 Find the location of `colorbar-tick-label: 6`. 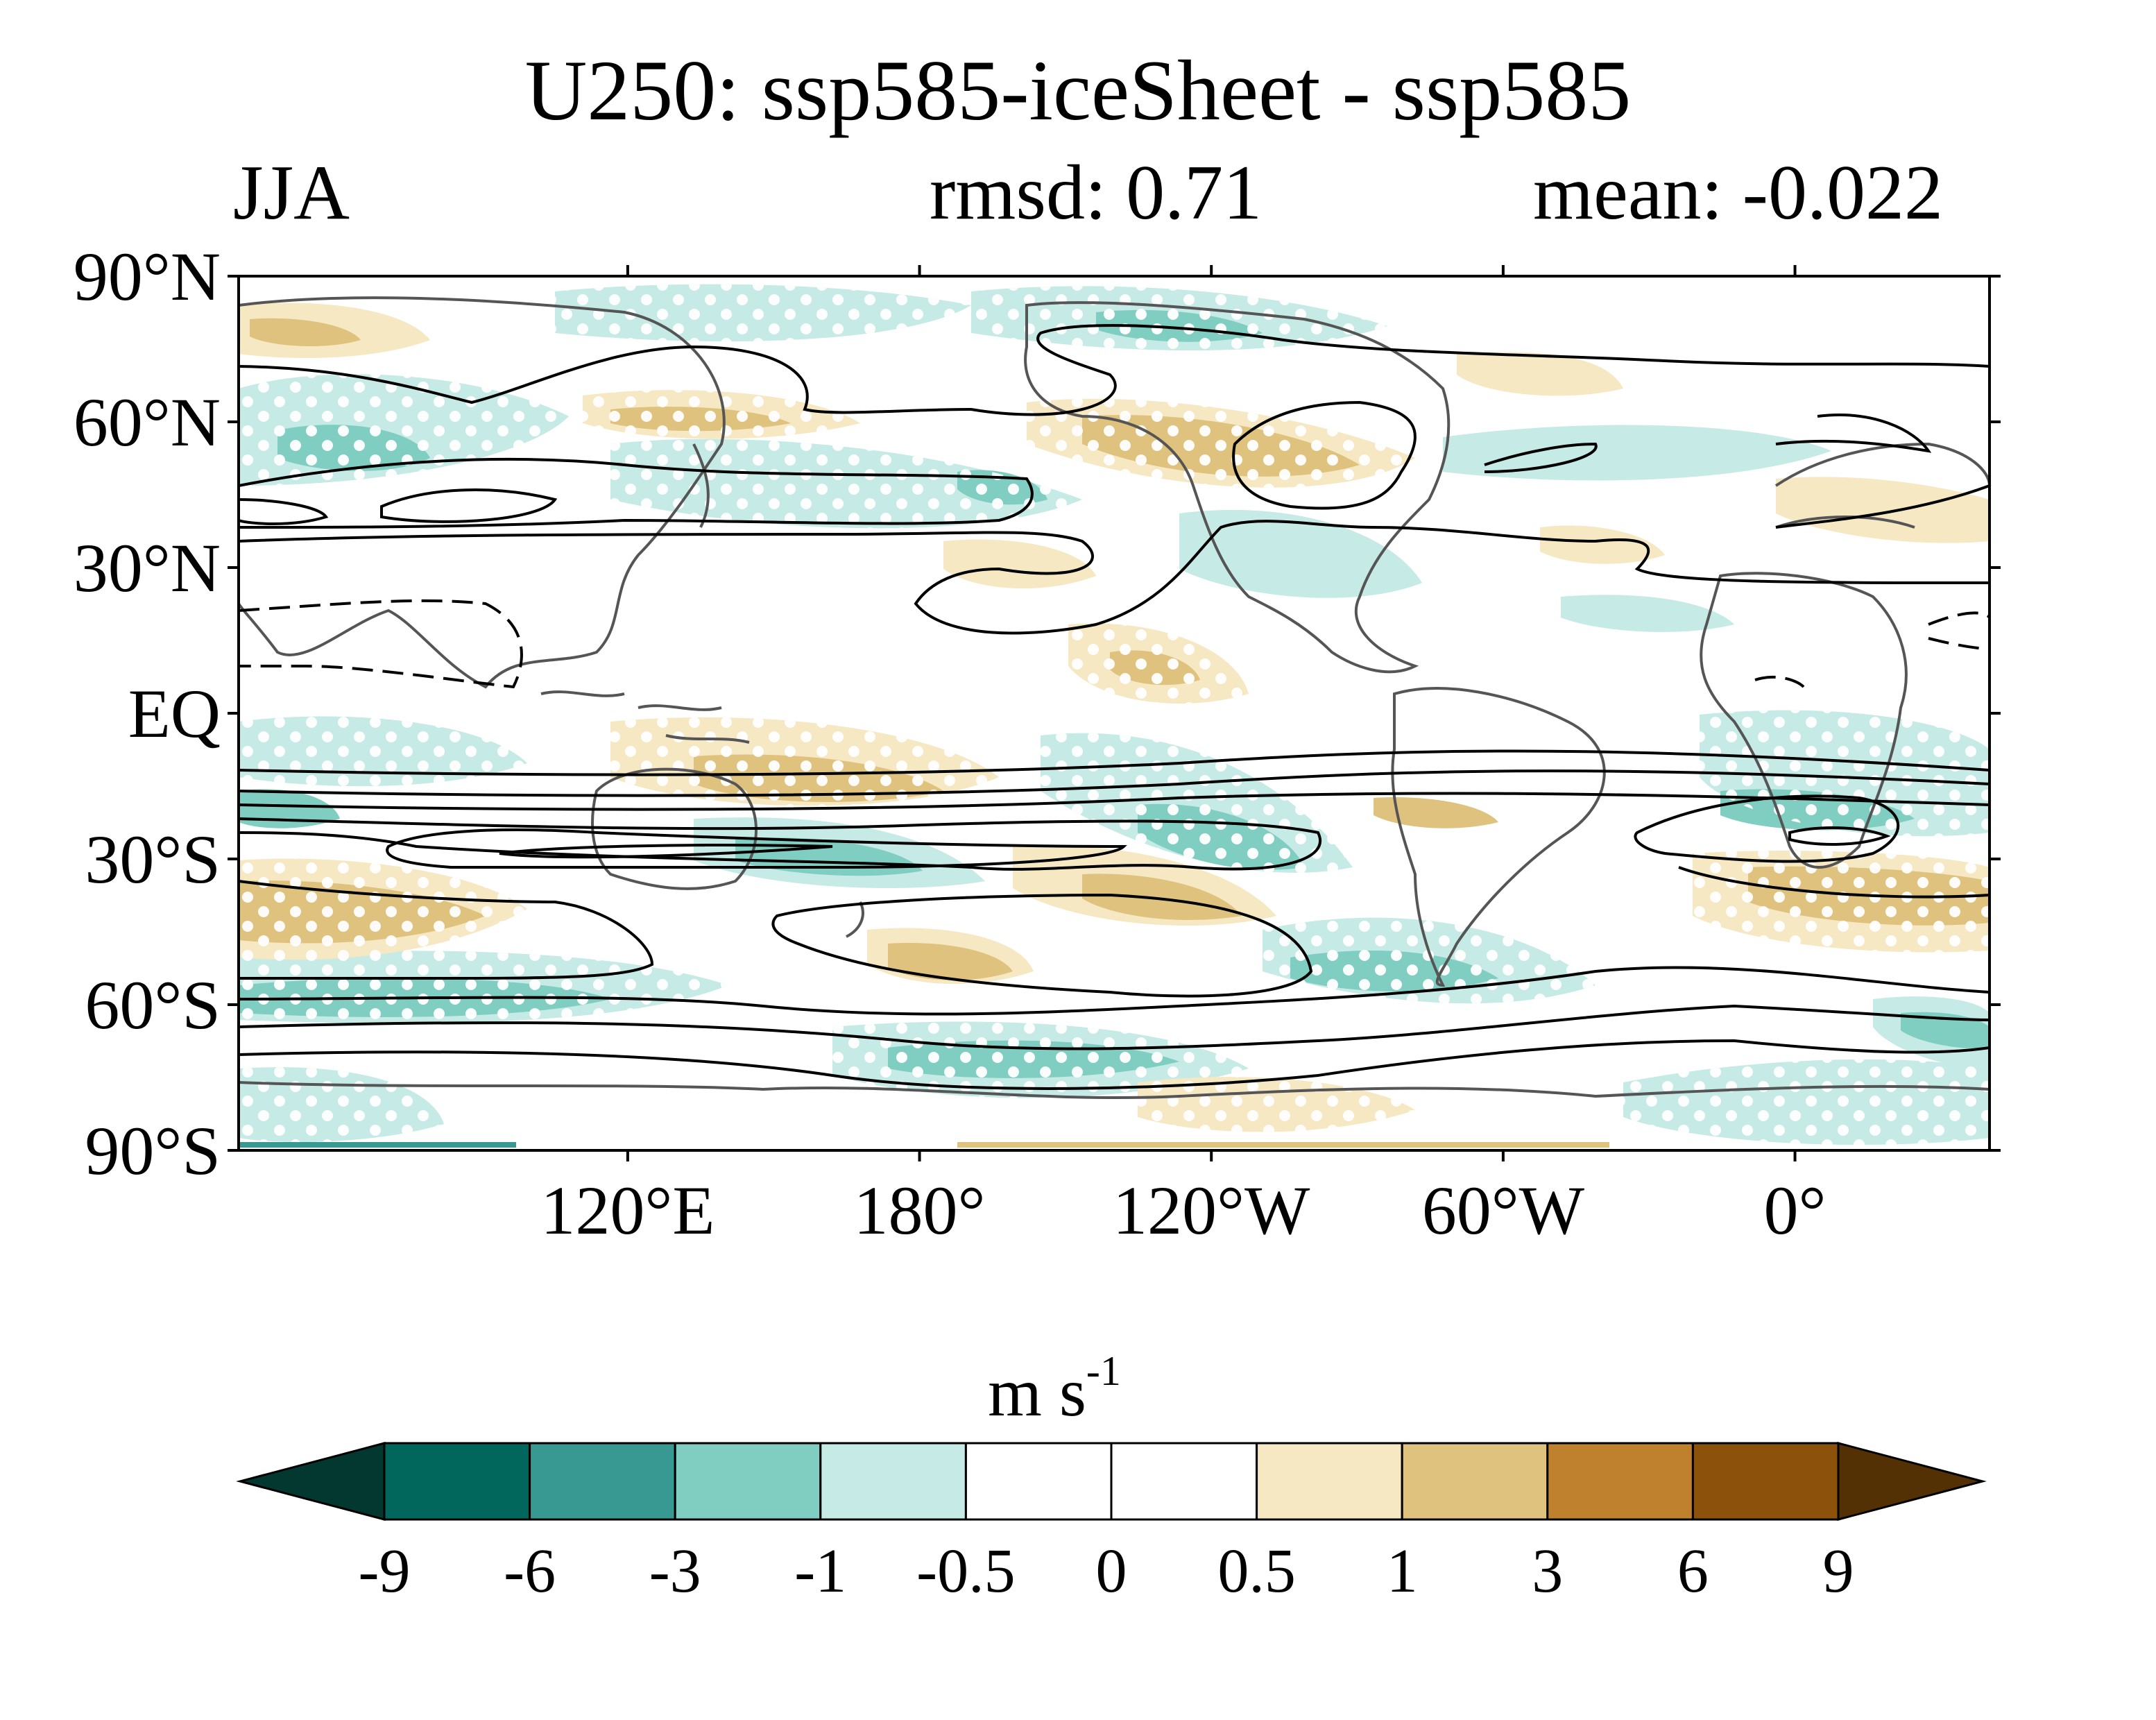

colorbar-tick-label: 6 is located at coordinates (1693, 1571).